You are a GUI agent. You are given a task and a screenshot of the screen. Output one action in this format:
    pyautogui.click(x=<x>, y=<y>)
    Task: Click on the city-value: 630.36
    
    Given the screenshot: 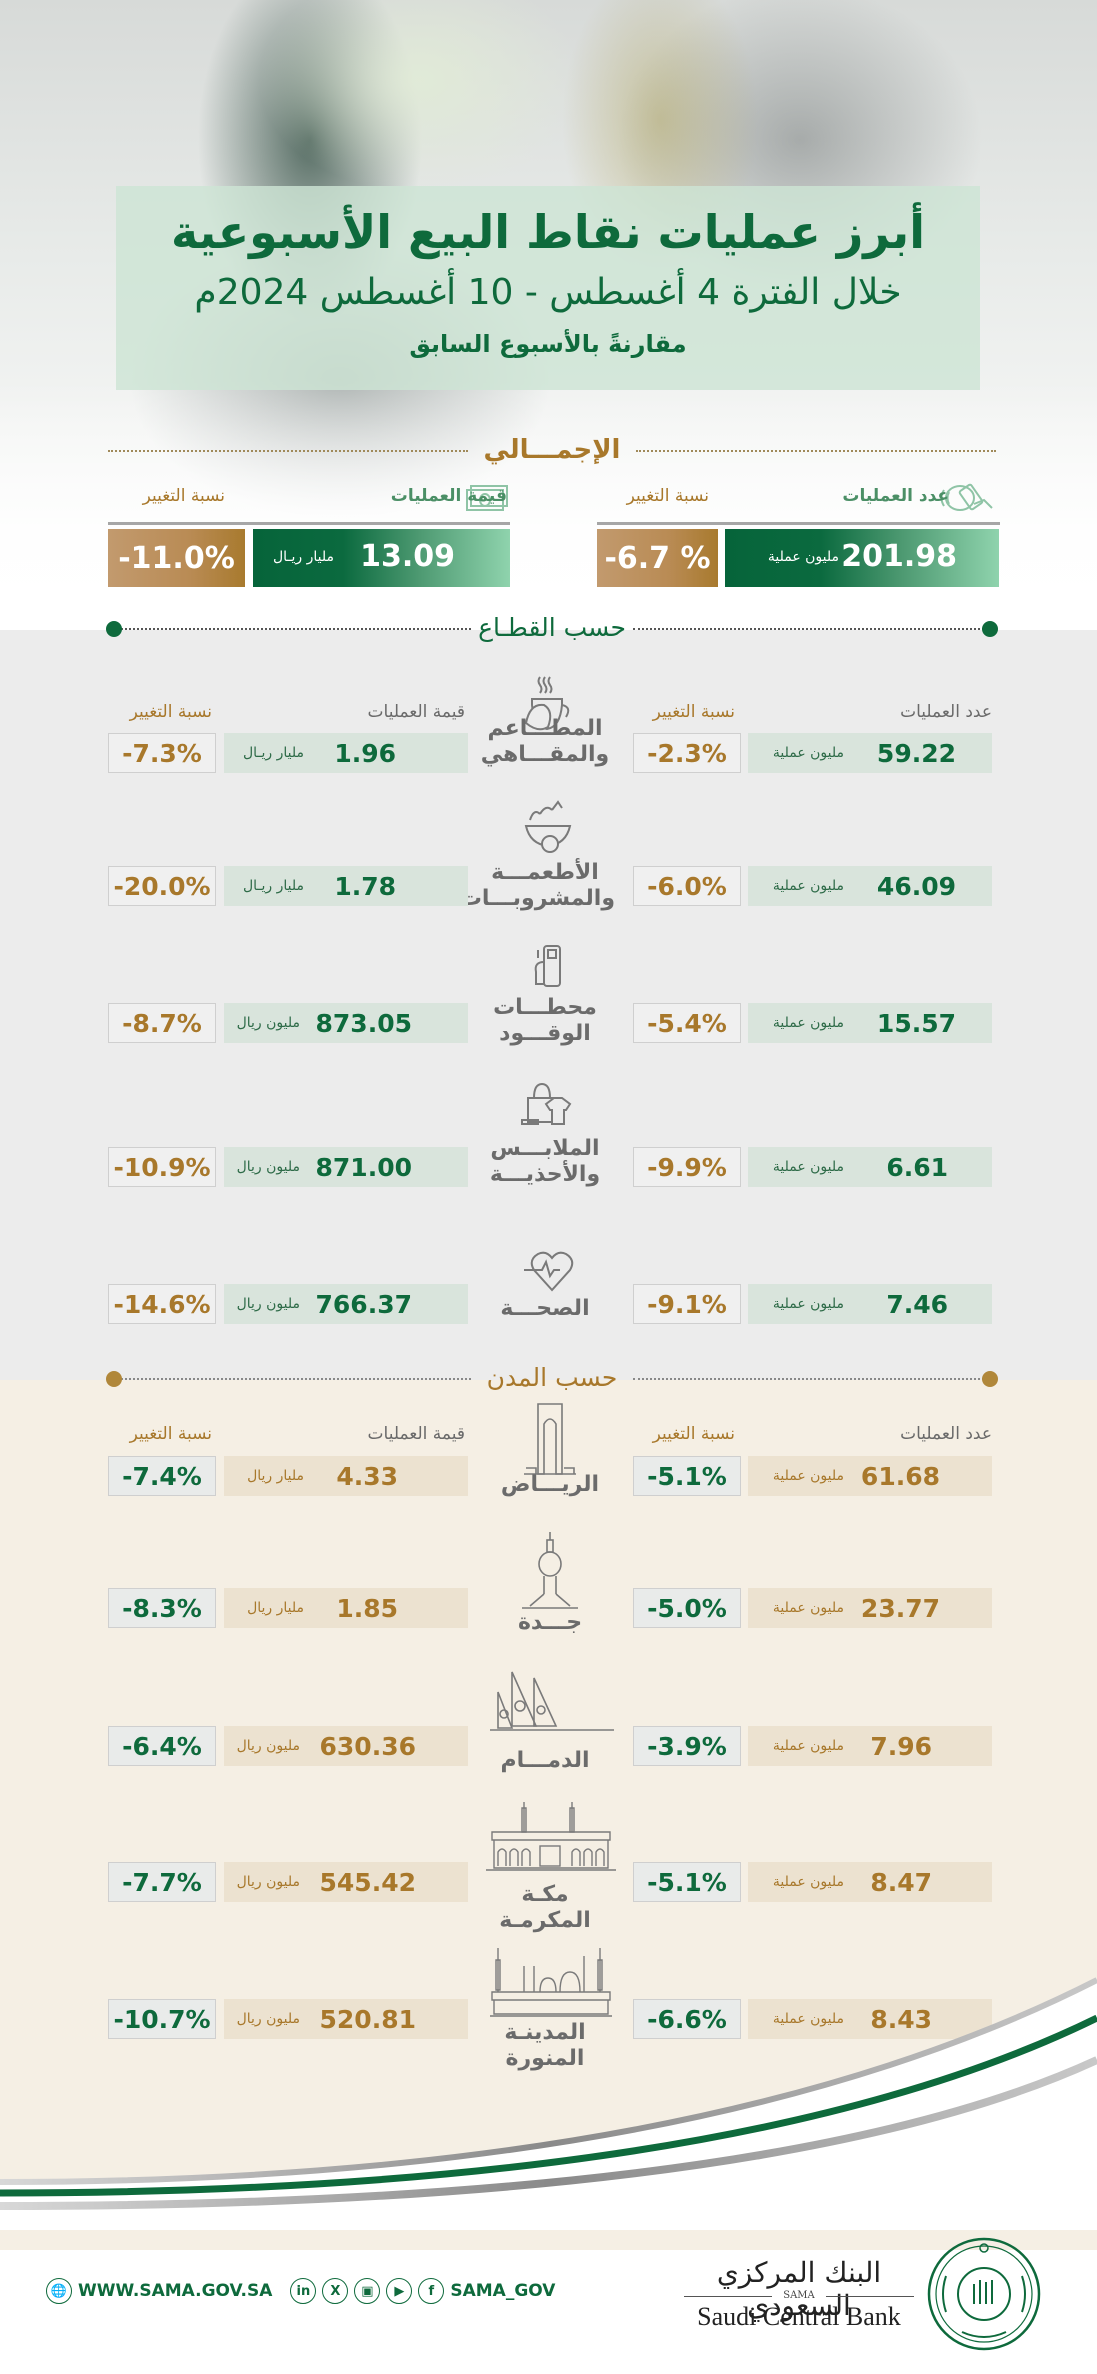 What is the action you would take?
    pyautogui.click(x=367, y=1746)
    